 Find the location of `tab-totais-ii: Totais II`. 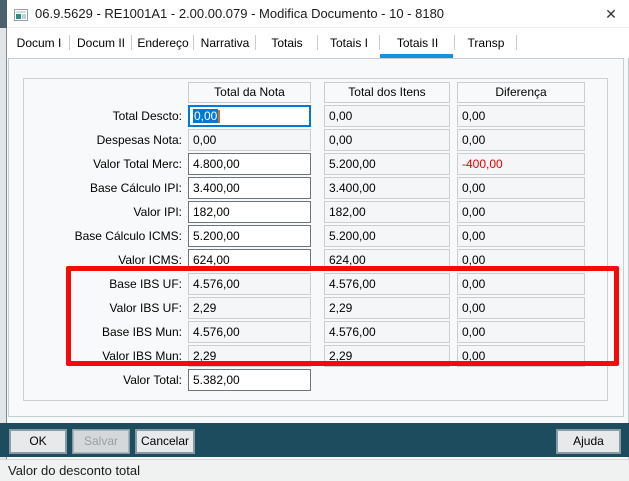

tab-totais-ii: Totais II is located at coordinates (417, 43).